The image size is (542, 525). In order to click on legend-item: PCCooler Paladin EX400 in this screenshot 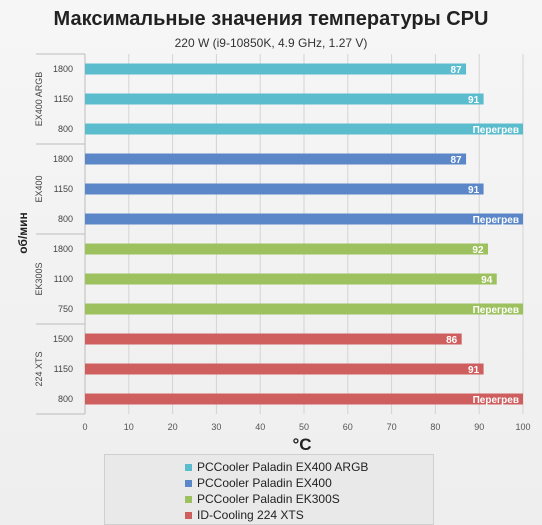, I will do `click(258, 483)`.